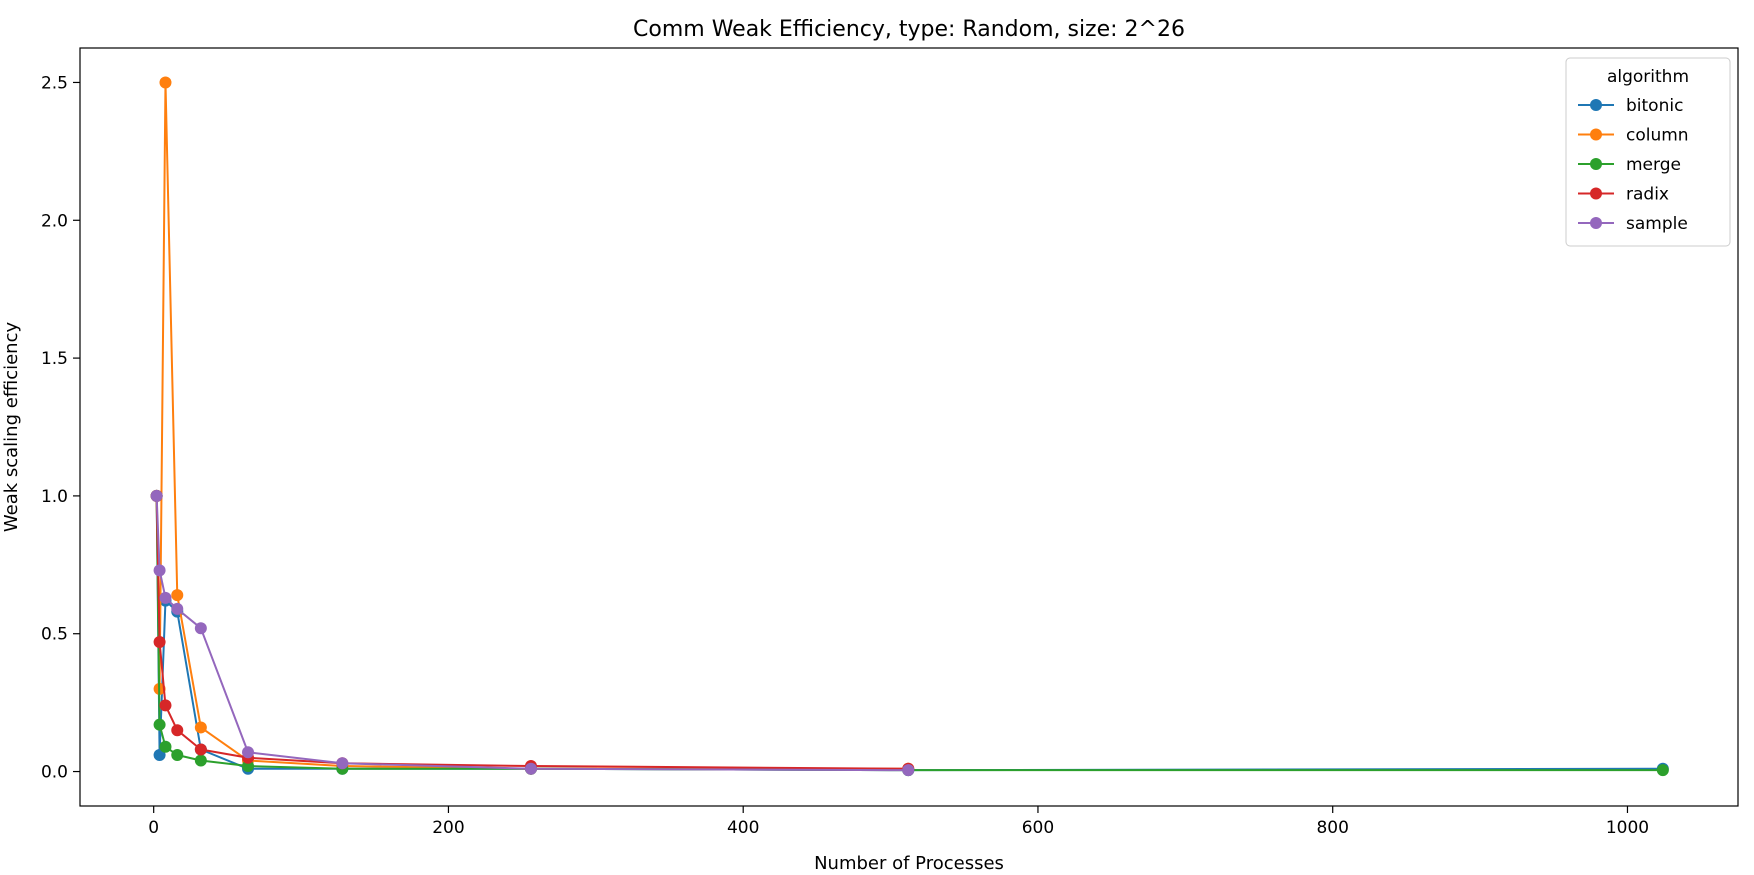  I want to click on y-tick-label: 2.0, so click(54, 221).